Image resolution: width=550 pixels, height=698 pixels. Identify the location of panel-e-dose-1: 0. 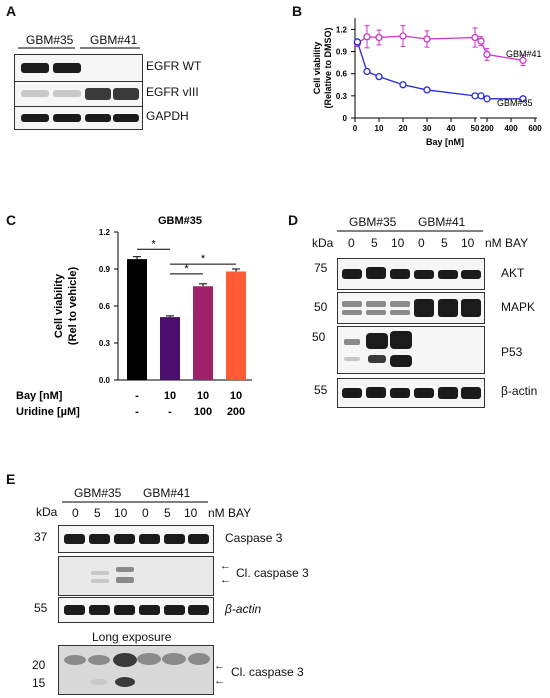
(75, 513).